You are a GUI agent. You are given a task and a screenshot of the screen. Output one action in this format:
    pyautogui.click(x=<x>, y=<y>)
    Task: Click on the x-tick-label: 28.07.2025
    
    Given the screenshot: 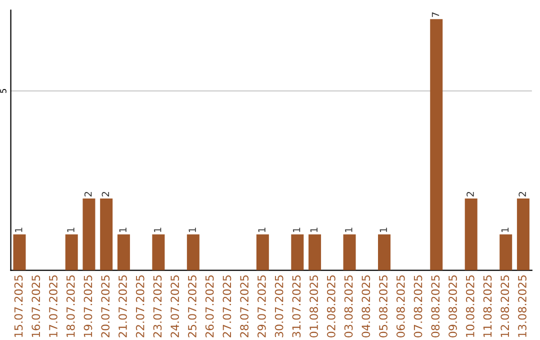 What is the action you would take?
    pyautogui.click(x=244, y=306)
    